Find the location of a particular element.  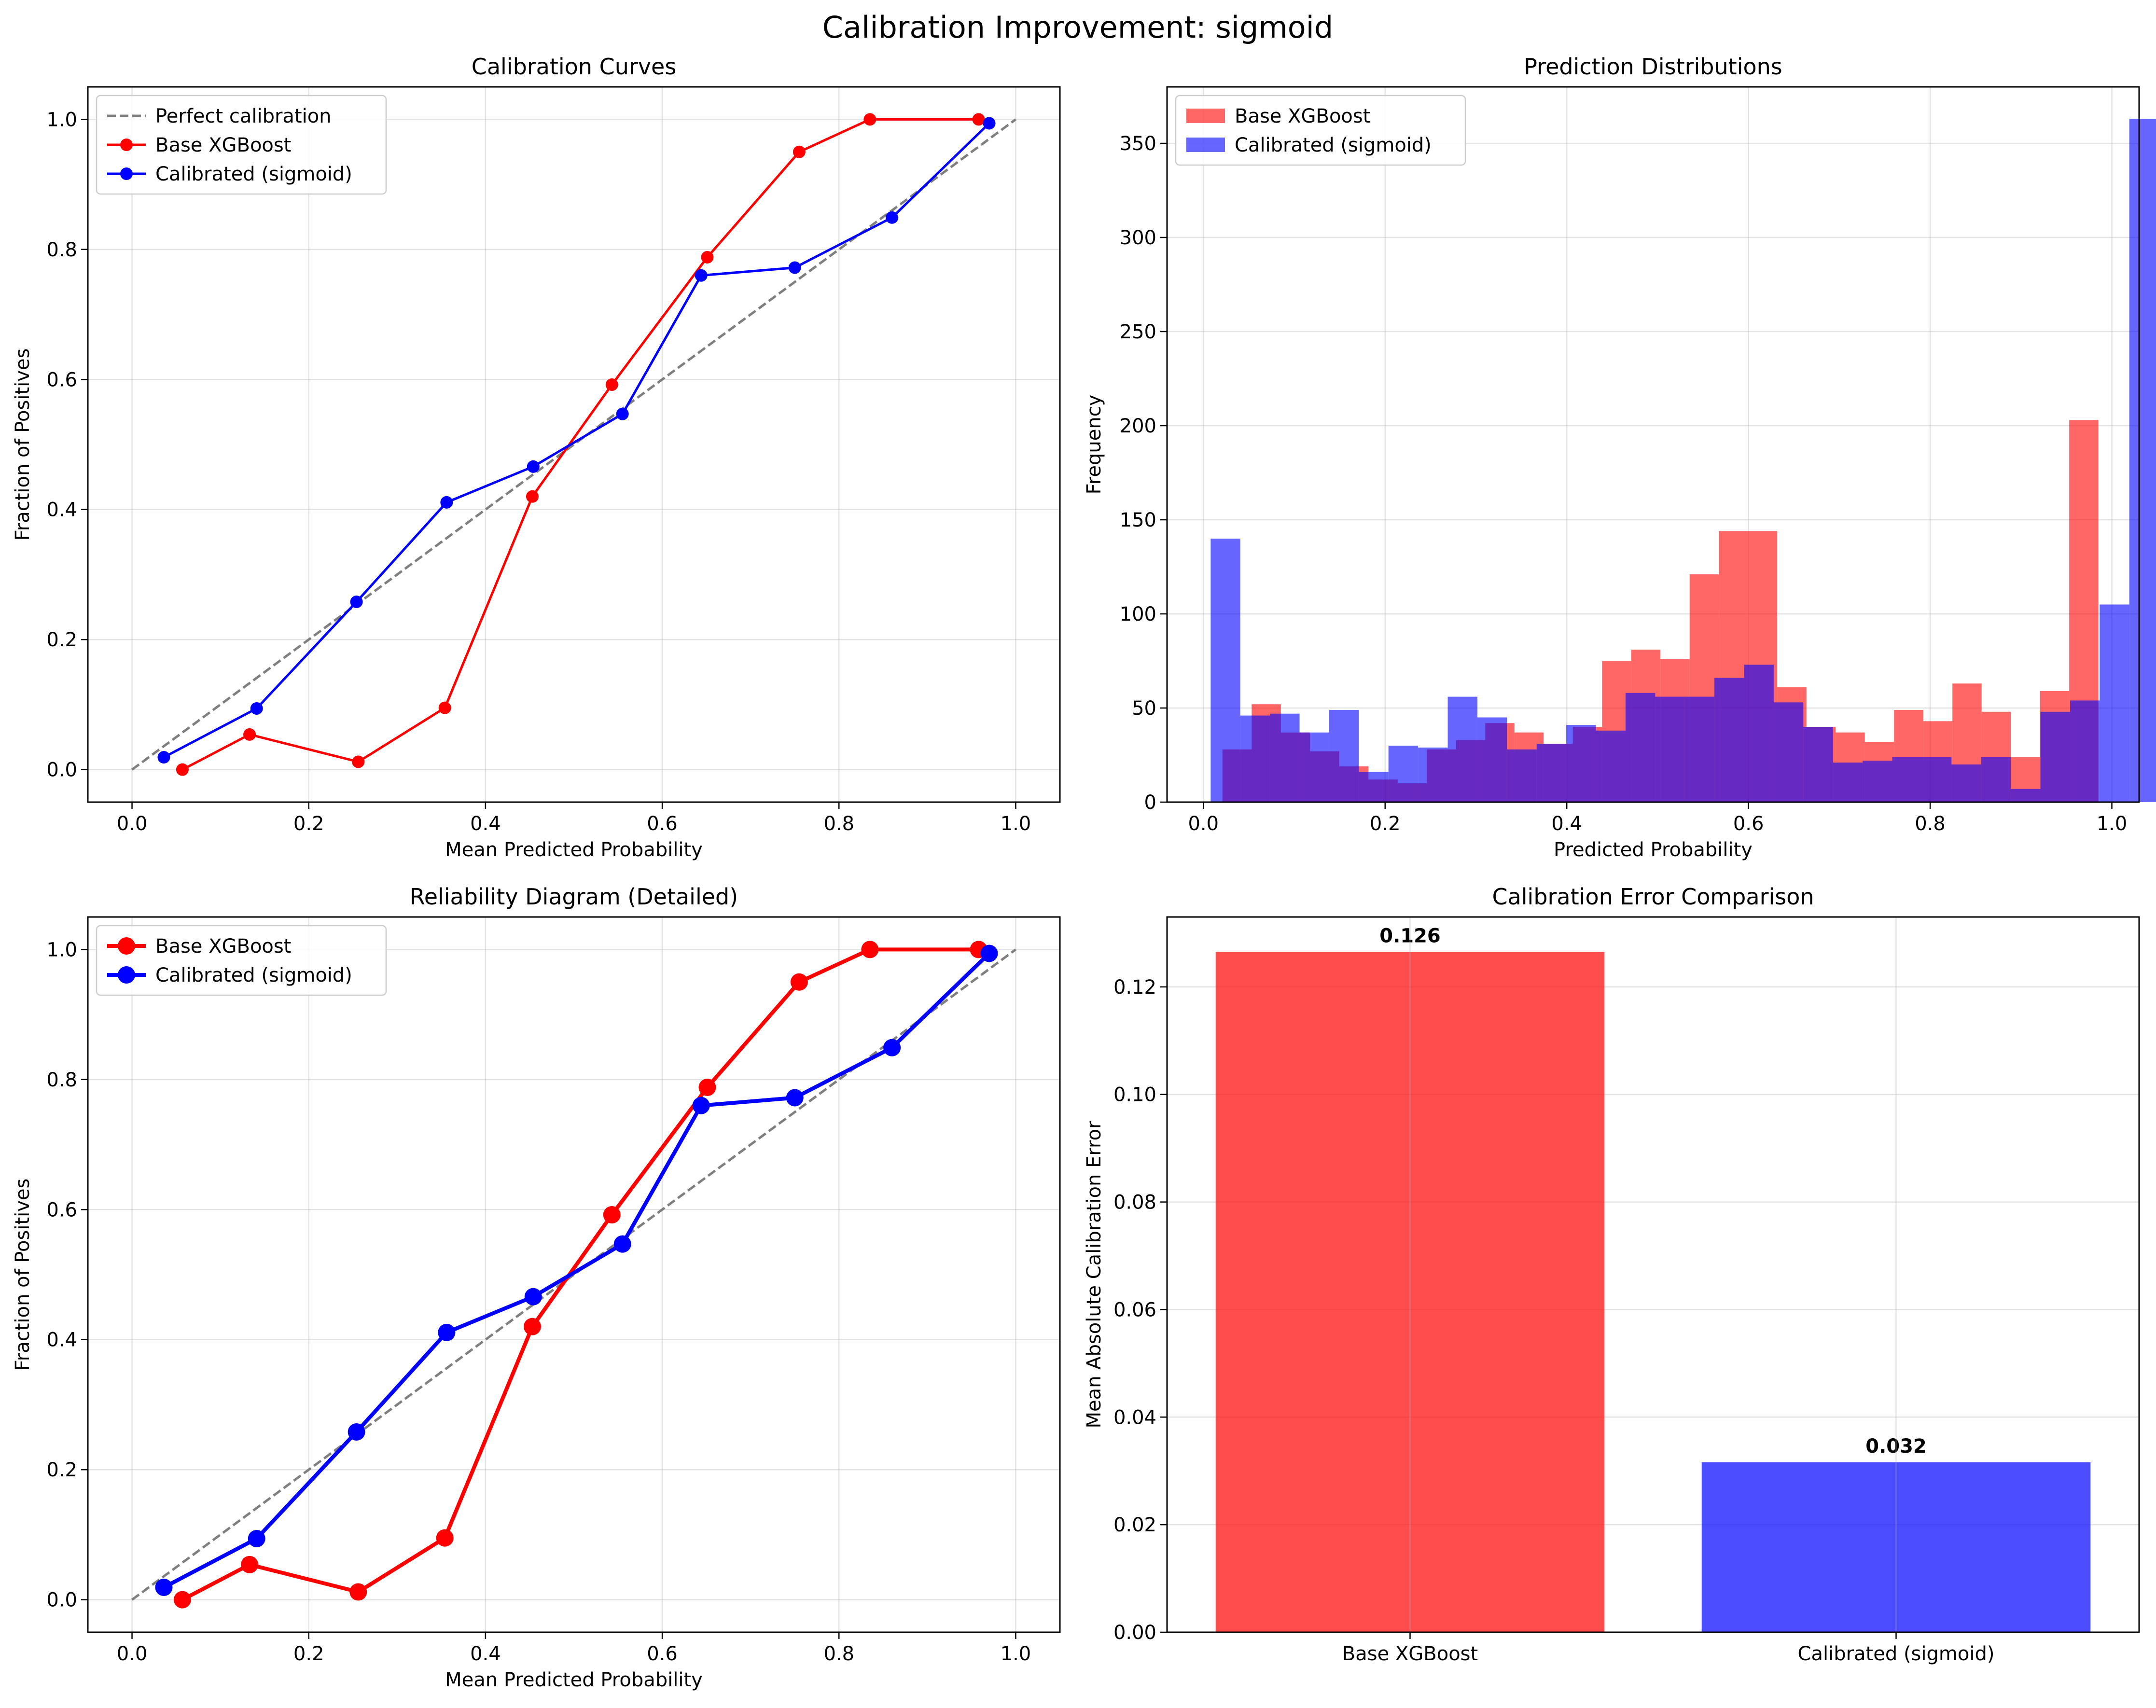

y-tick-label: 0.08 is located at coordinates (1134, 1203).